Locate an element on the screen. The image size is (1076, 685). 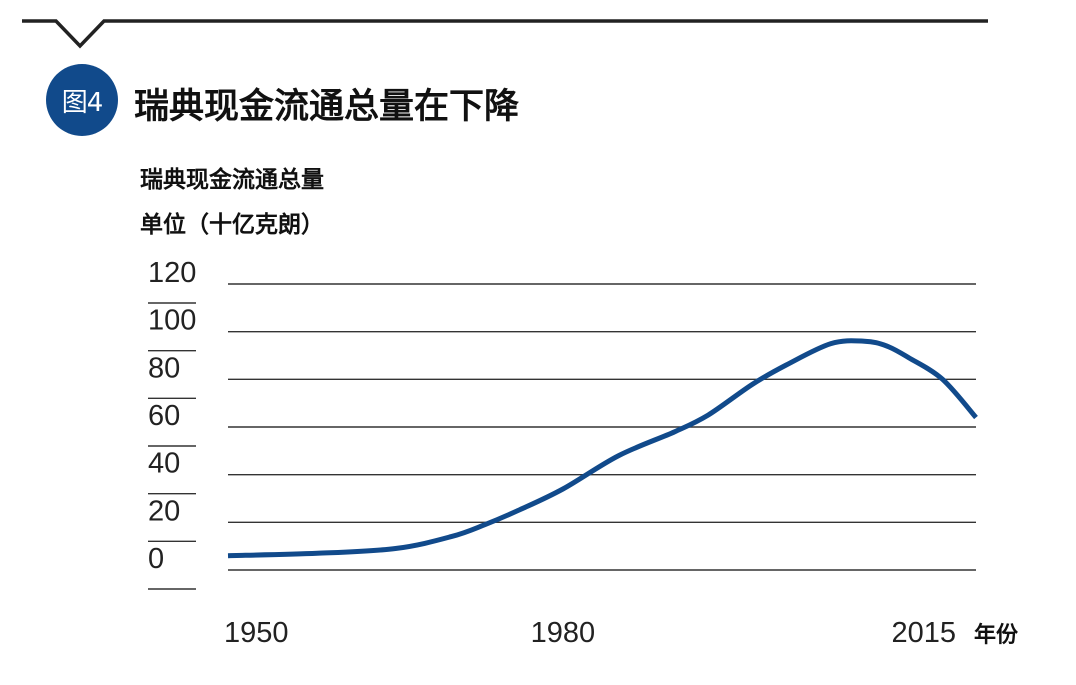
y-tick-label-40: 40 is located at coordinates (164, 464).